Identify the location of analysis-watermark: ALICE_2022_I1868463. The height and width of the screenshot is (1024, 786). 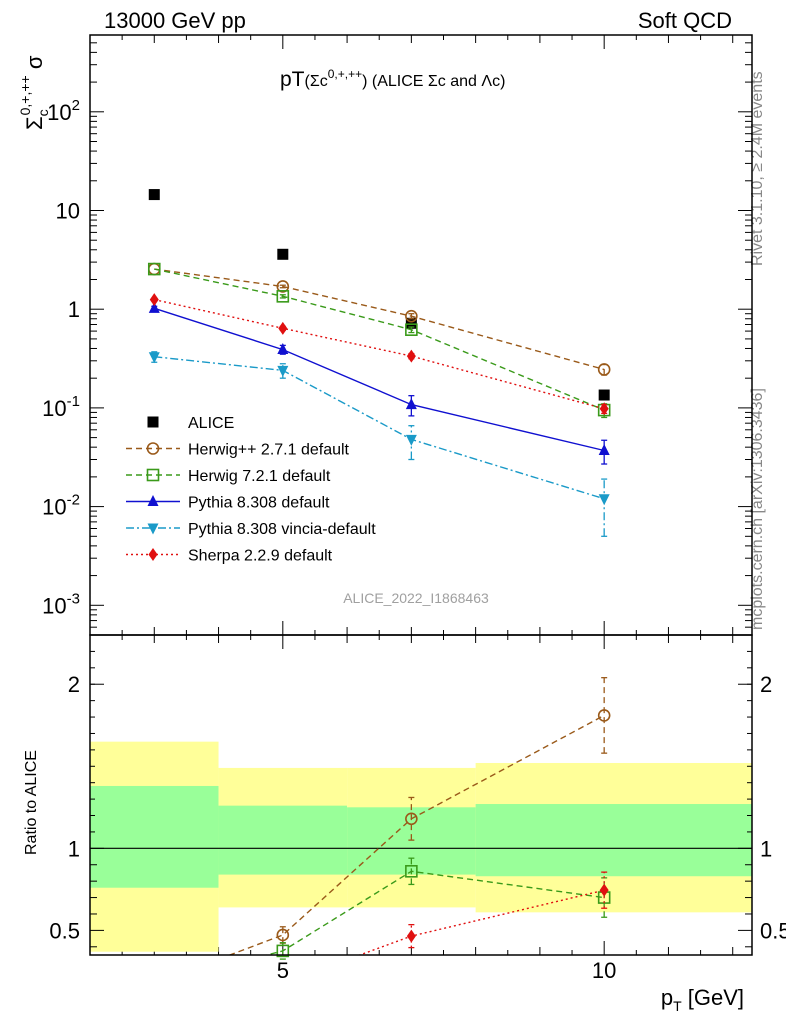
(416, 598).